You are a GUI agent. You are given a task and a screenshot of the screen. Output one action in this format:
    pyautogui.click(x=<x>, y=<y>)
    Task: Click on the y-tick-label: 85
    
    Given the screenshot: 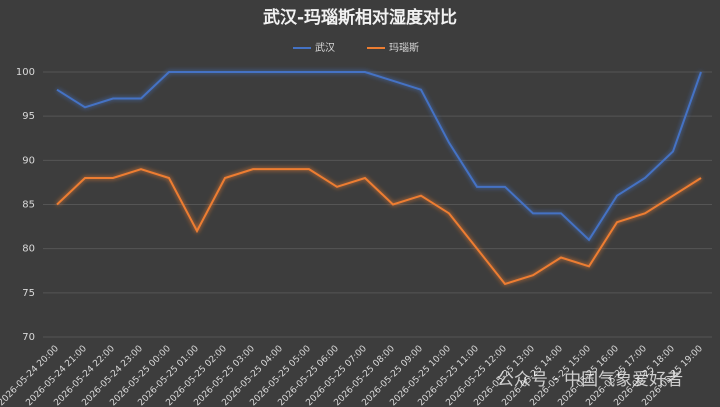 What is the action you would take?
    pyautogui.click(x=28, y=205)
    